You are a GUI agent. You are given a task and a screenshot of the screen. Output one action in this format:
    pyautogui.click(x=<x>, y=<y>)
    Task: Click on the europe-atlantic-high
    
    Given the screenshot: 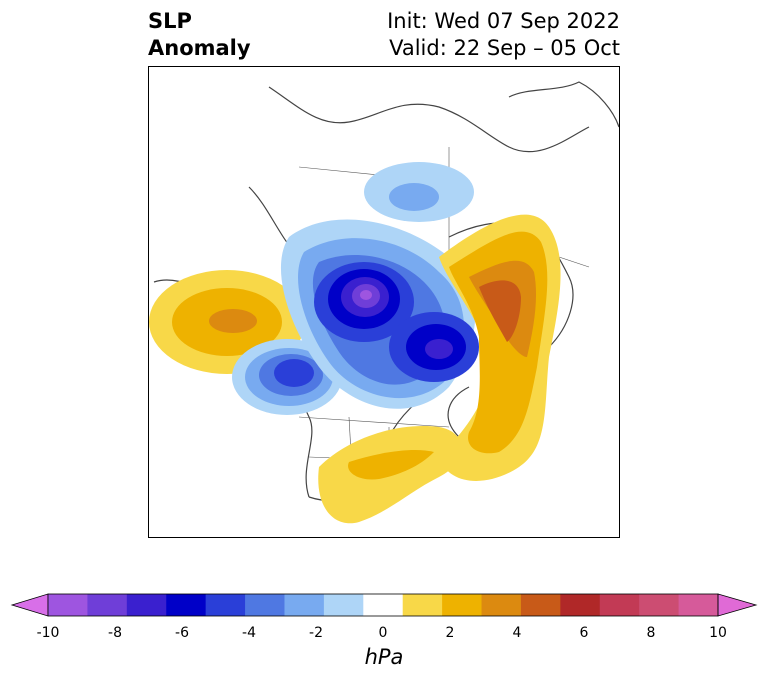 What is the action you would take?
    pyautogui.click(x=500, y=347)
    